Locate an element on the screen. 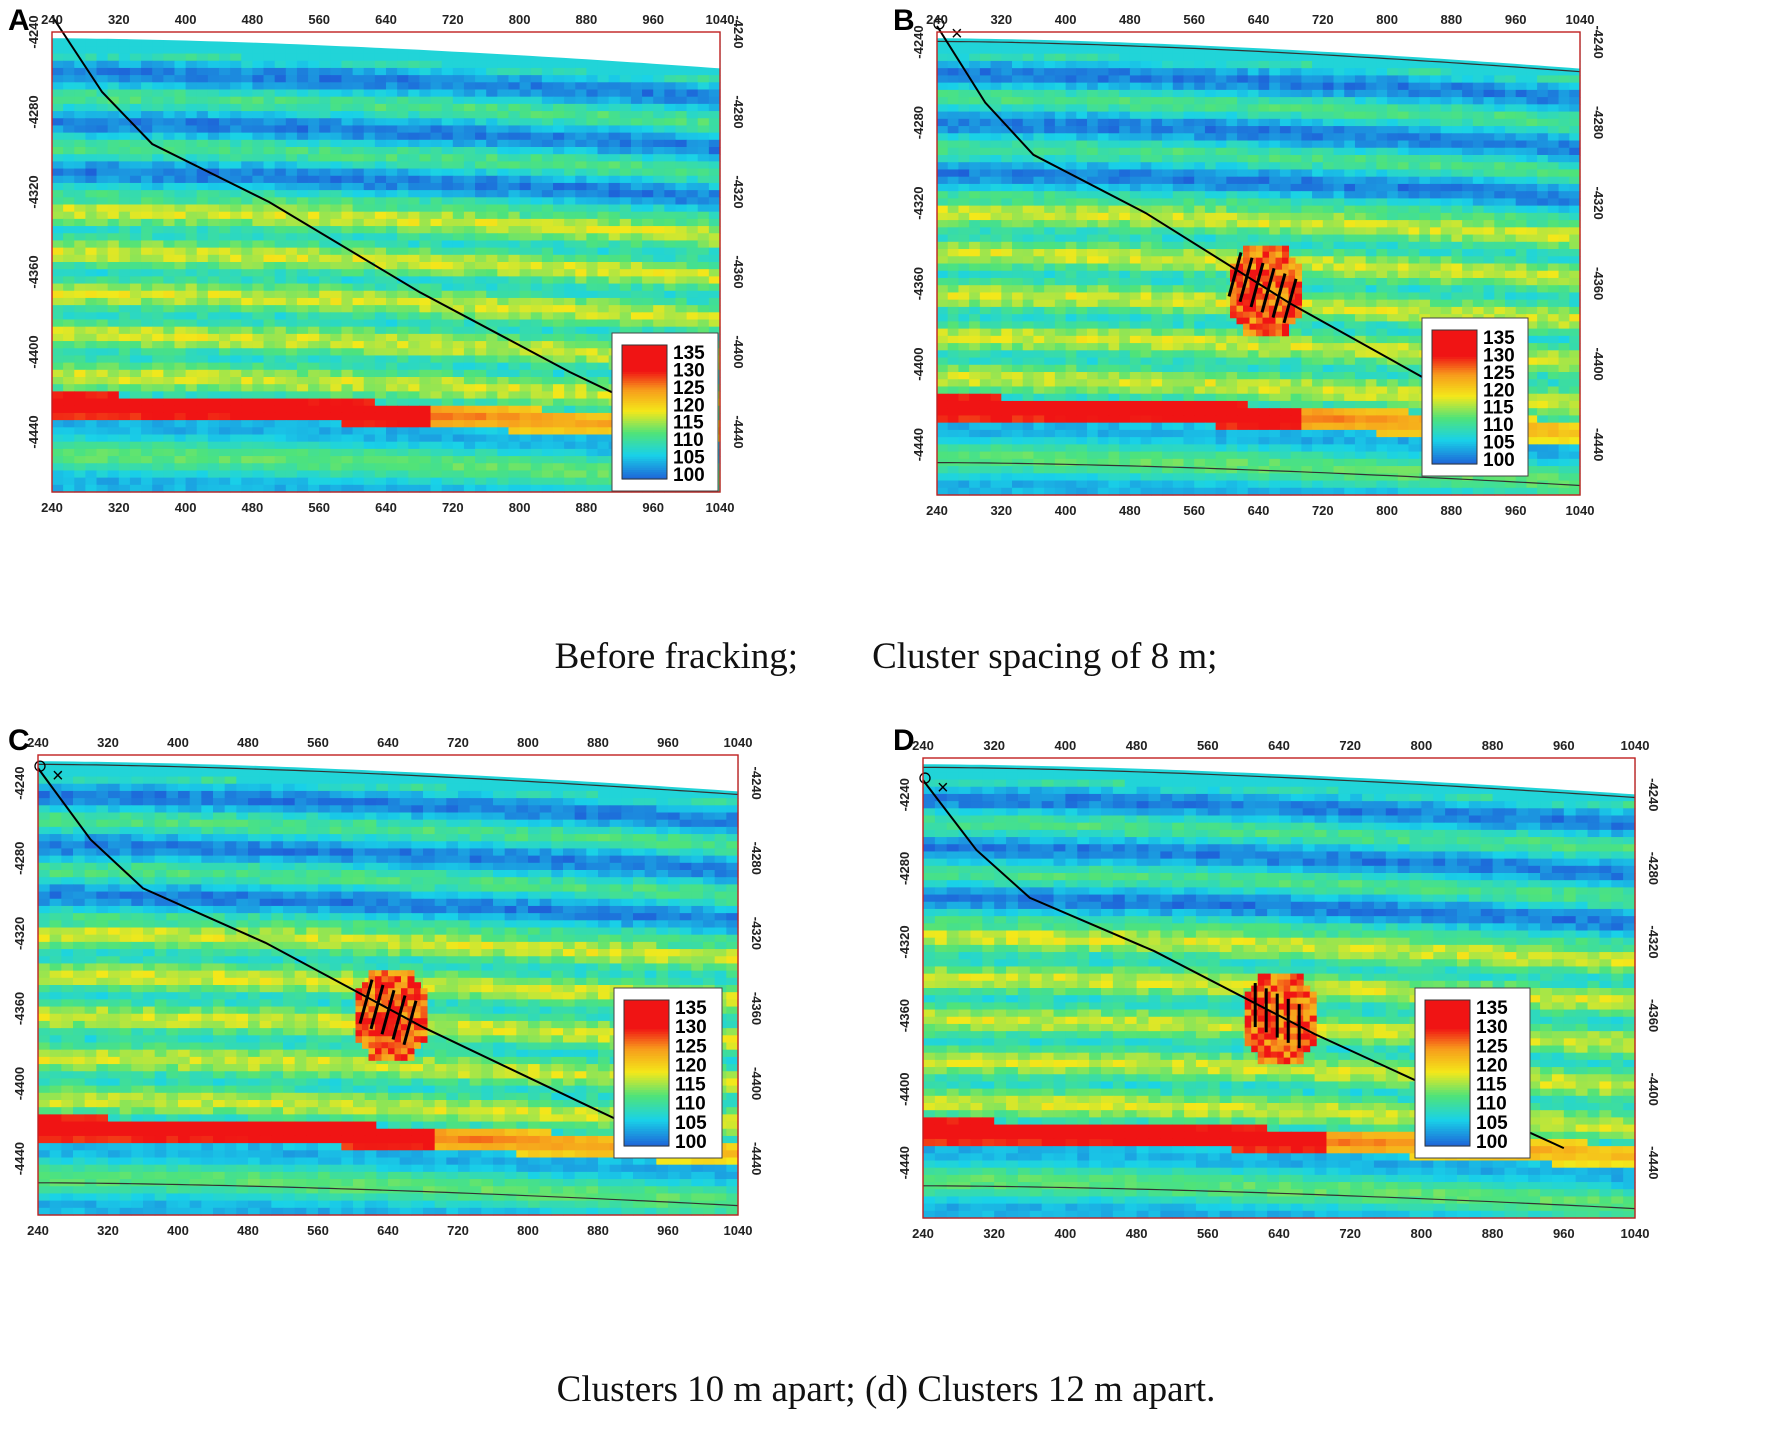 This screenshot has width=1772, height=1435. y-tick-label-left: -4320 is located at coordinates (904, 941).